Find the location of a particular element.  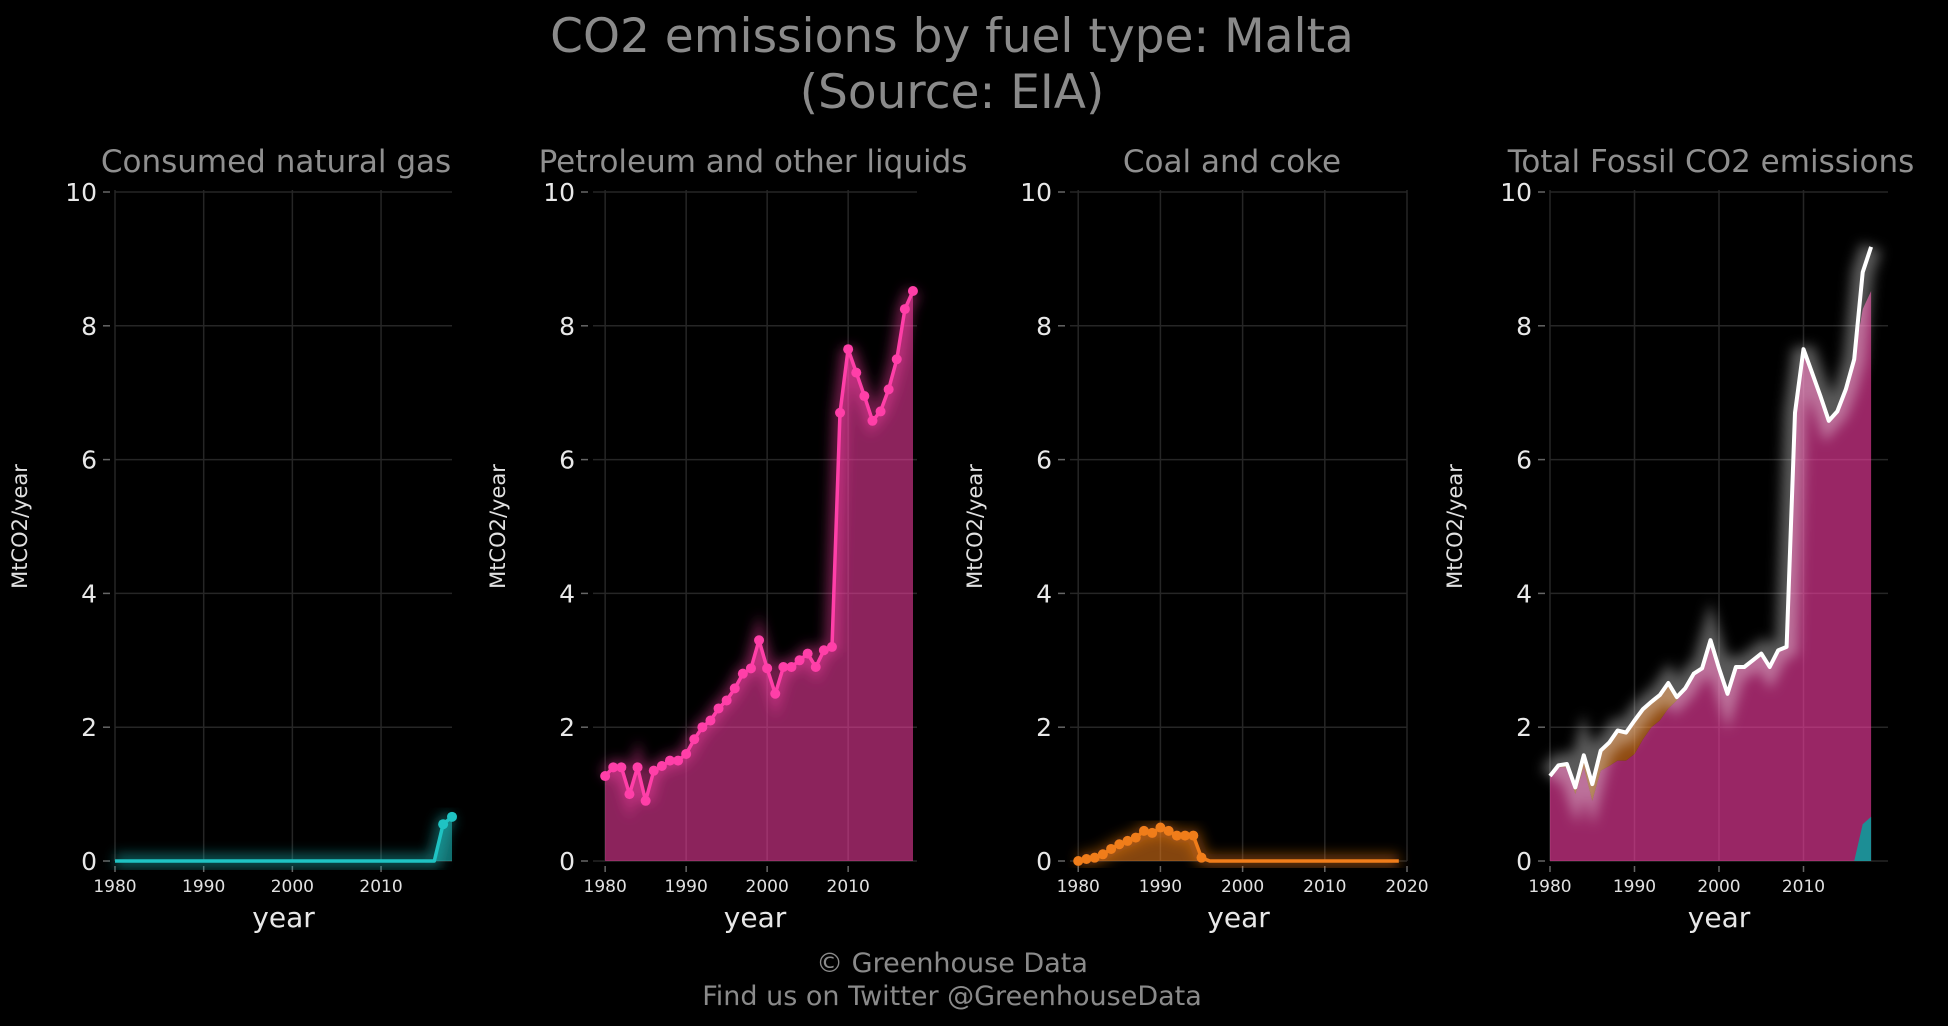

caption-twitter: Find us on Twitter @GreenhouseData is located at coordinates (952, 996).